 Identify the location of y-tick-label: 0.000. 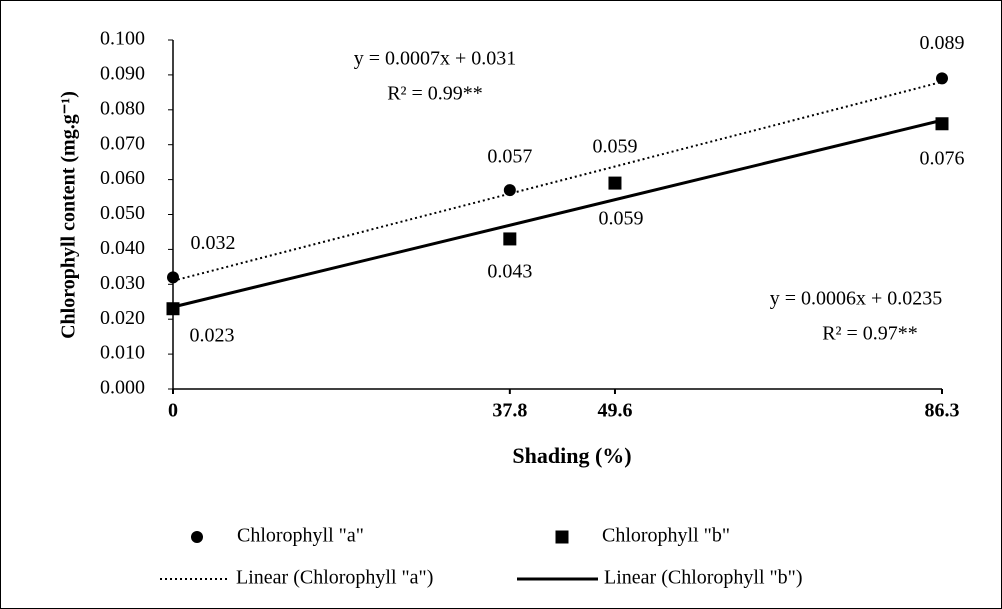
(122, 388).